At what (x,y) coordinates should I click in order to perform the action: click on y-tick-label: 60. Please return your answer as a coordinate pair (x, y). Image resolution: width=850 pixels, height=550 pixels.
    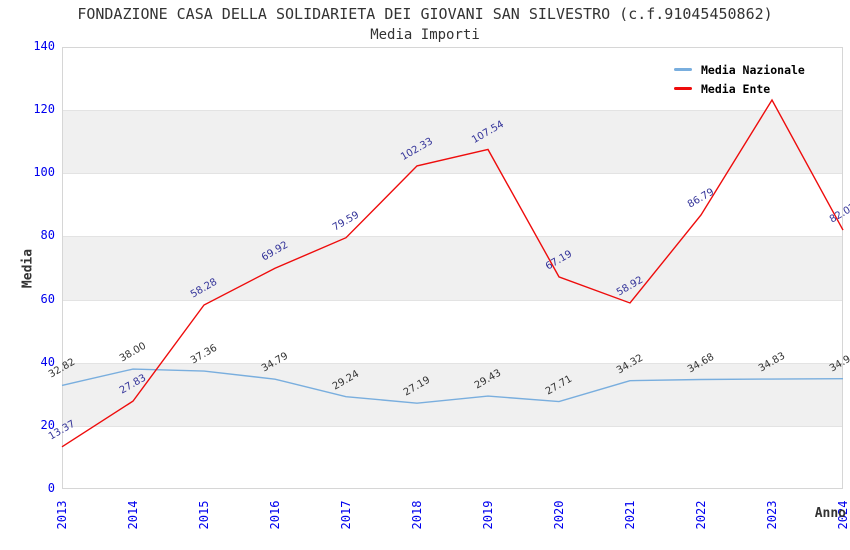
    Looking at the image, I should click on (47, 298).